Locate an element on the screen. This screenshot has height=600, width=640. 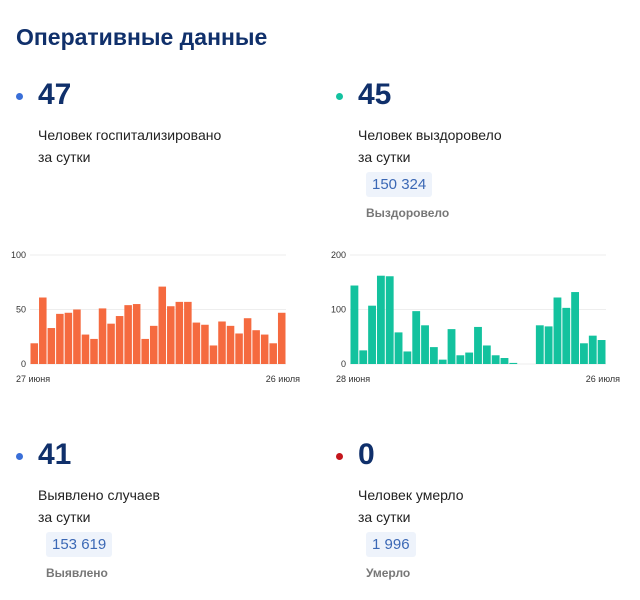
recovered-total-label: Выздоровело is located at coordinates (408, 213).